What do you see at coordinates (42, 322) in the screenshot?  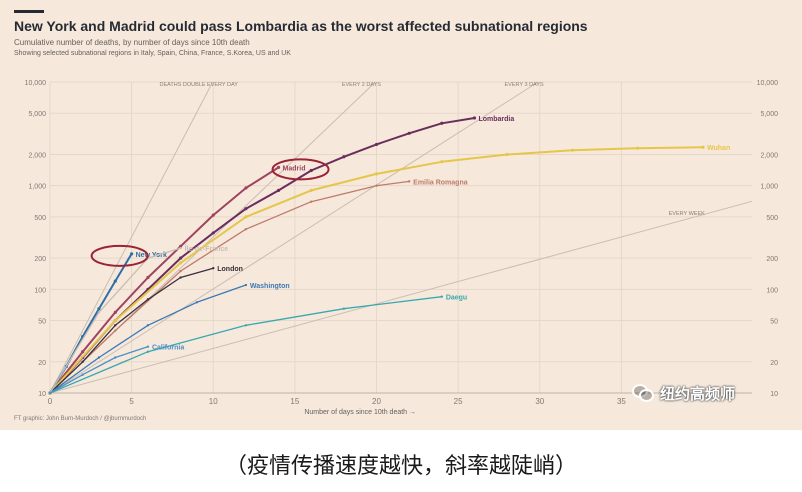 I see `y-tick-label-left: 50` at bounding box center [42, 322].